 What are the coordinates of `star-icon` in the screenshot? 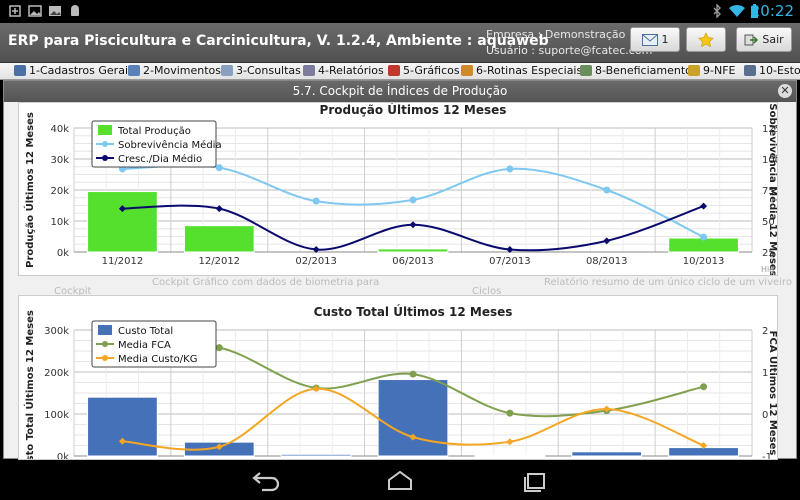 It's located at (706, 39).